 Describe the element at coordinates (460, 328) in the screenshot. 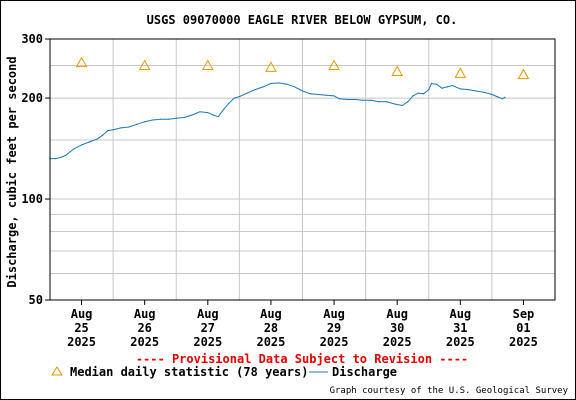

I see `x-tick-label: 31` at that location.